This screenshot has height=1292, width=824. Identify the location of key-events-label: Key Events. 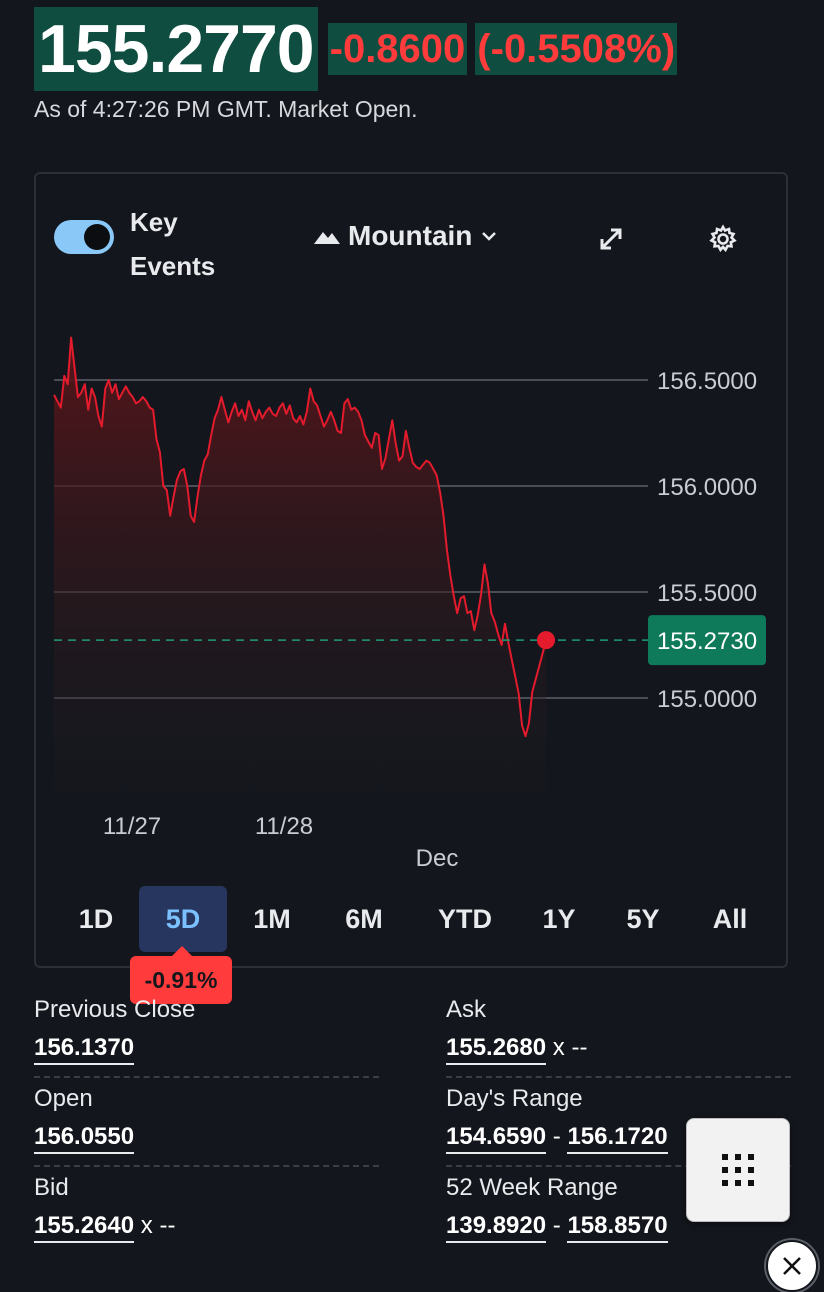
(173, 244).